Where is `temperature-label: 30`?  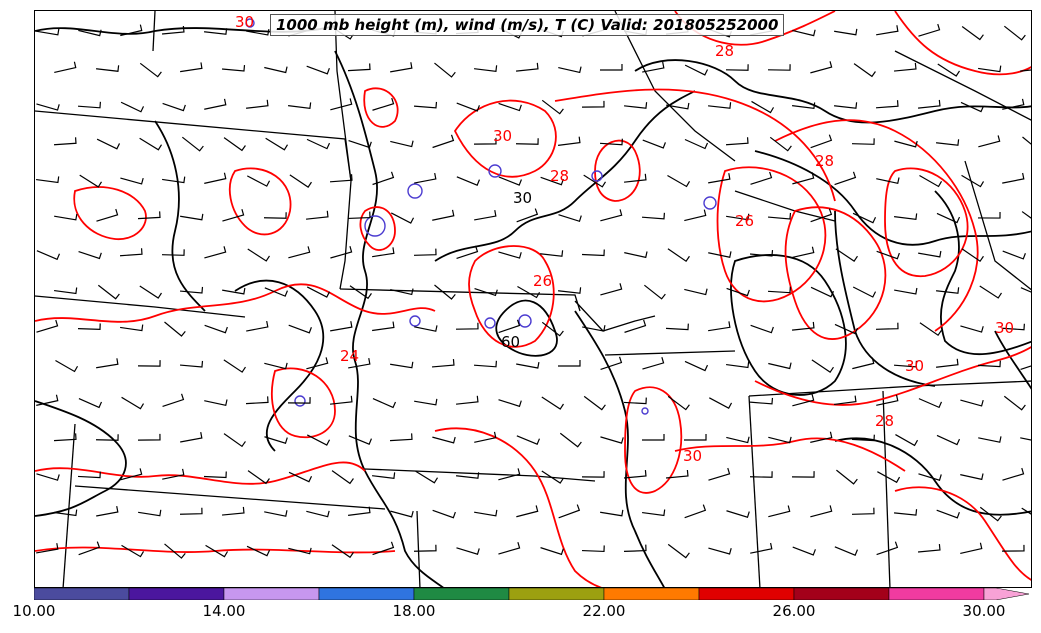 temperature-label: 30 is located at coordinates (502, 136).